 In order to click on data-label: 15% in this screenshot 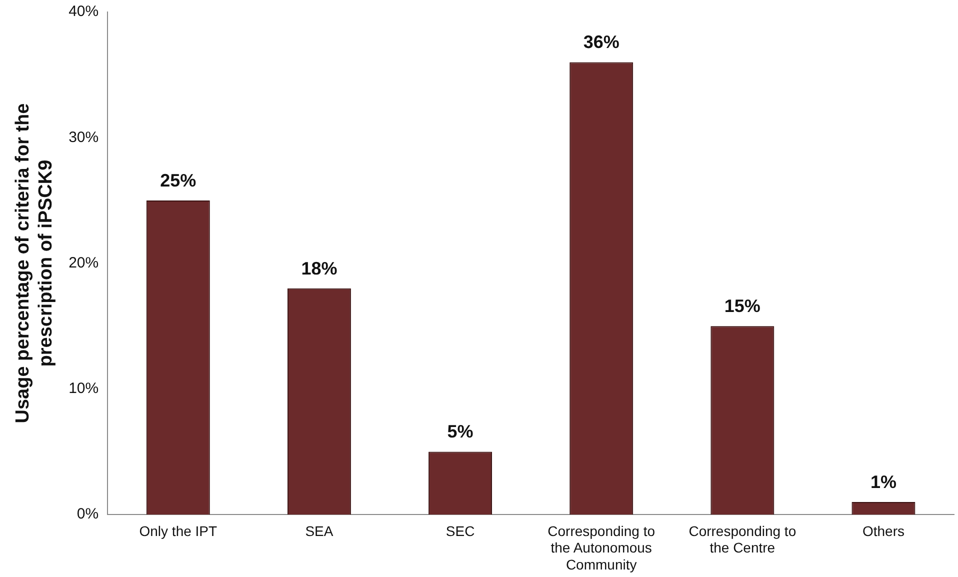, I will do `click(742, 306)`.